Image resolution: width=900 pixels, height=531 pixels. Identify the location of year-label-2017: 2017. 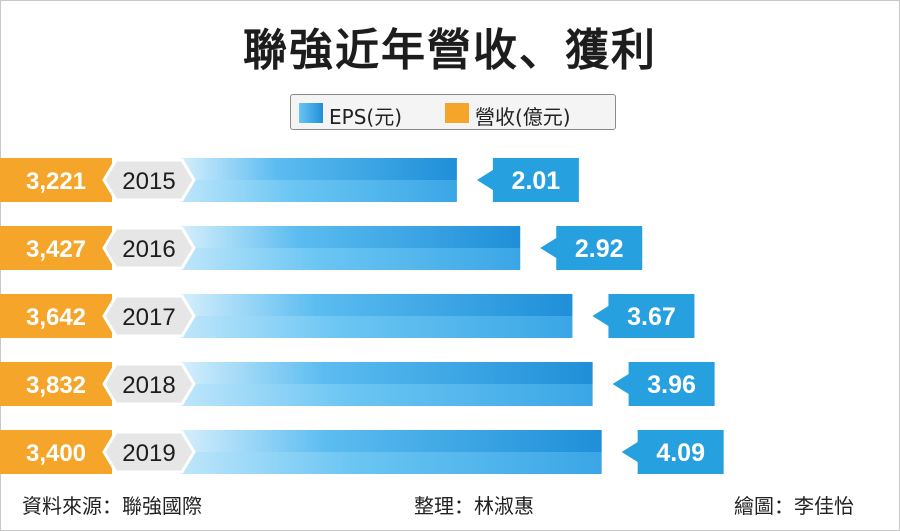
(148, 317).